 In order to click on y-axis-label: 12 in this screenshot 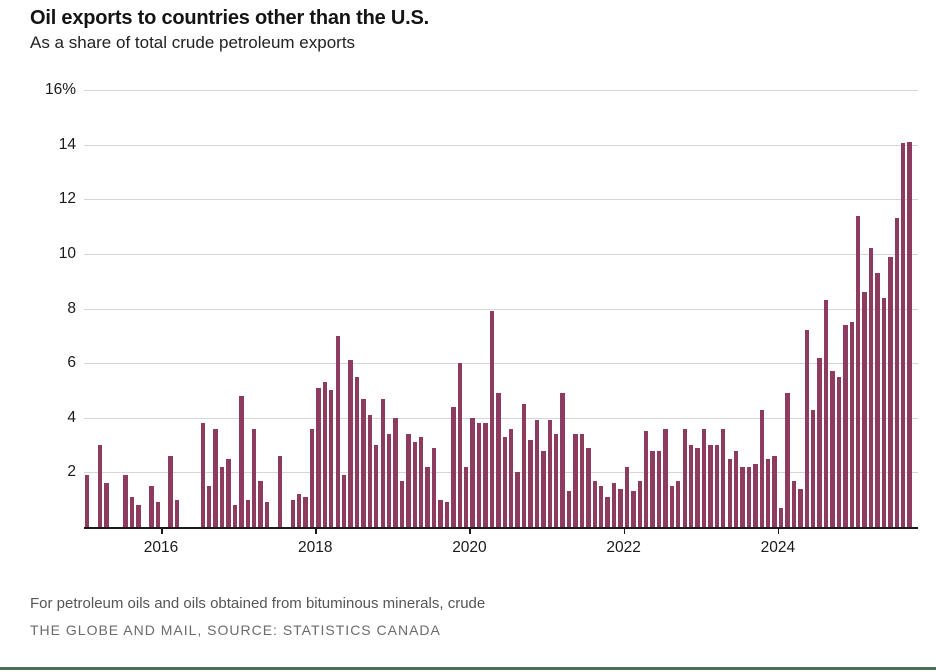, I will do `click(67, 199)`.